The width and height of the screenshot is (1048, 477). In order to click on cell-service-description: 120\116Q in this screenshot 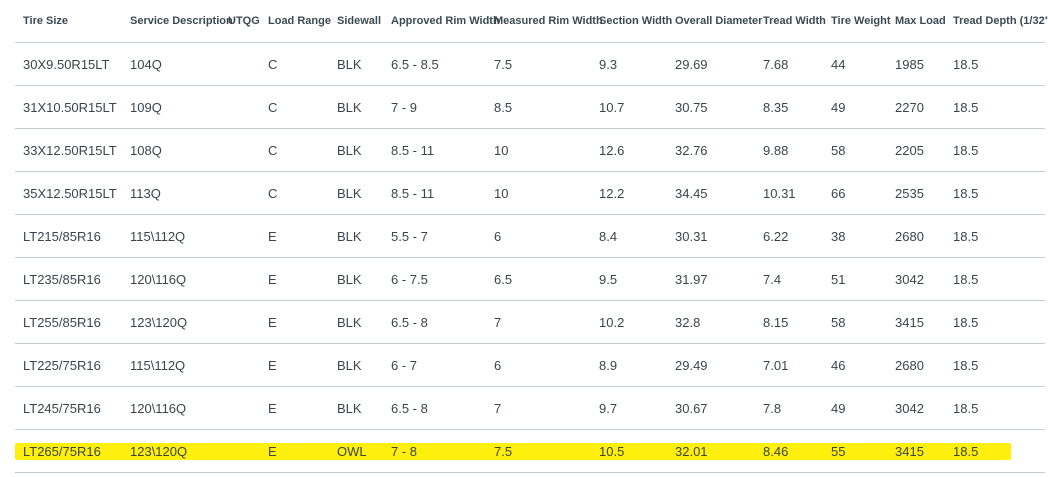, I will do `click(171, 279)`.